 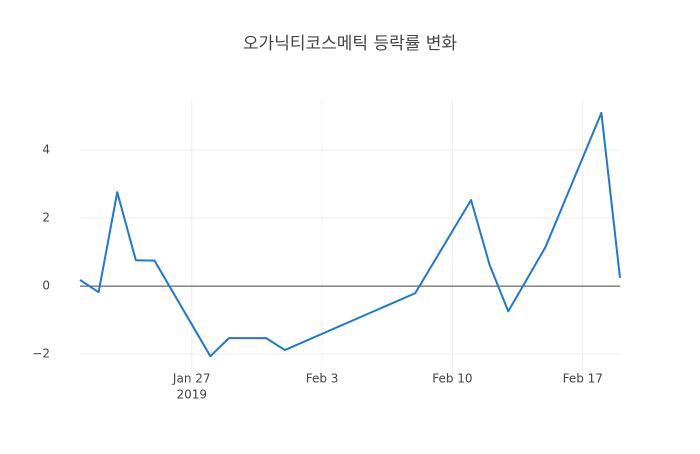 What do you see at coordinates (191, 379) in the screenshot?
I see `x-tick-label: Jan 27` at bounding box center [191, 379].